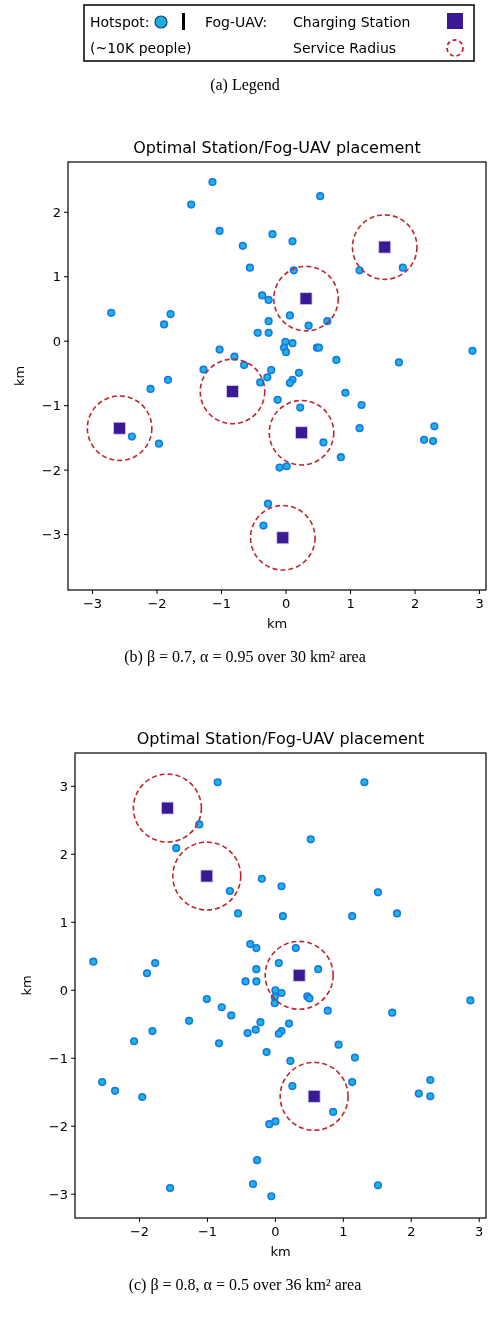  What do you see at coordinates (245, 1285) in the screenshot?
I see `text: (c) β = 0.8, α = 0.5 over 36 km² area` at bounding box center [245, 1285].